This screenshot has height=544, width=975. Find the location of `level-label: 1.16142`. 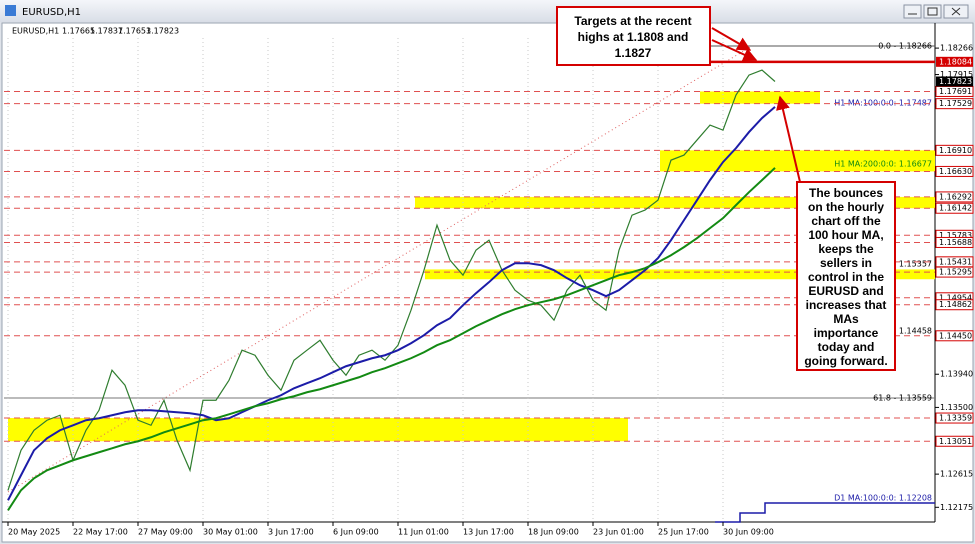

level-label: 1.16142 is located at coordinates (955, 208).